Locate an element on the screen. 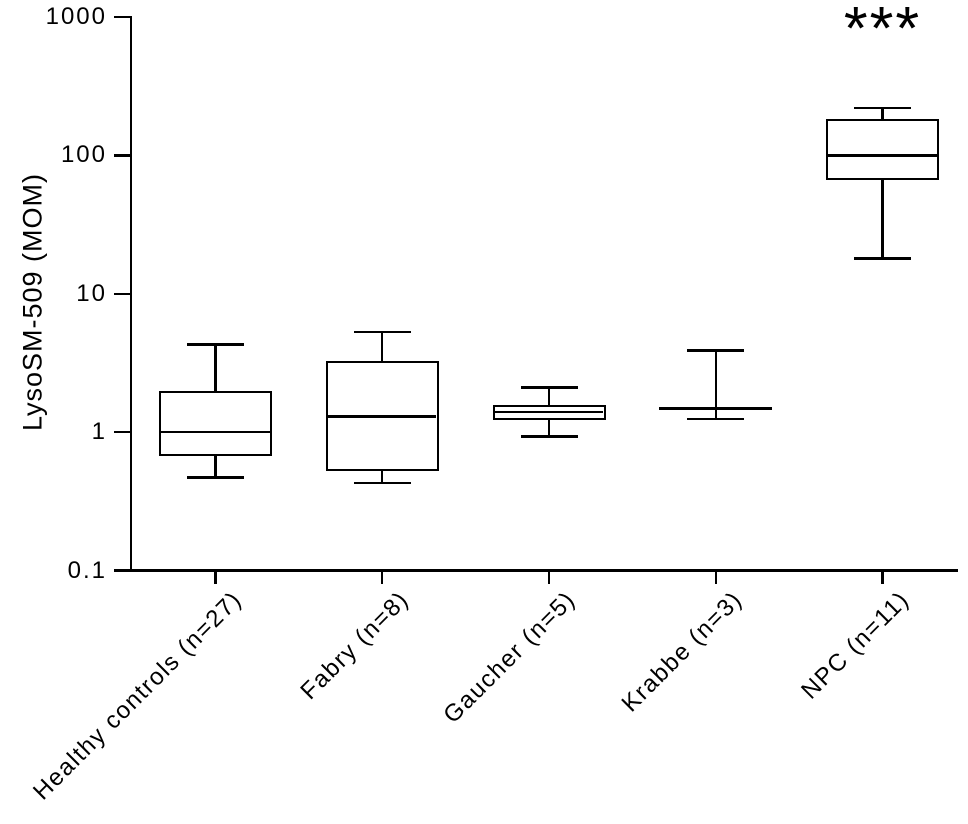 Image resolution: width=968 pixels, height=824 pixels. y-tick-label: 0.1 is located at coordinates (87, 570).